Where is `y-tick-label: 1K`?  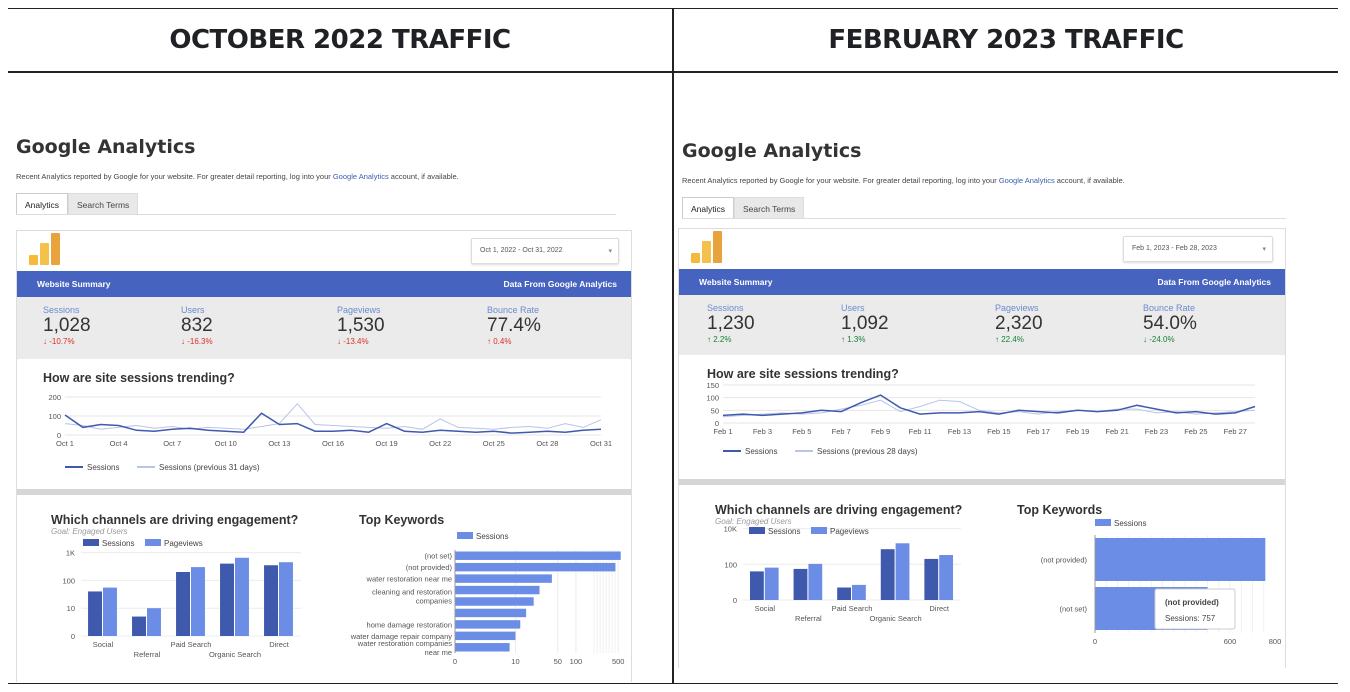 y-tick-label: 1K is located at coordinates (70, 553).